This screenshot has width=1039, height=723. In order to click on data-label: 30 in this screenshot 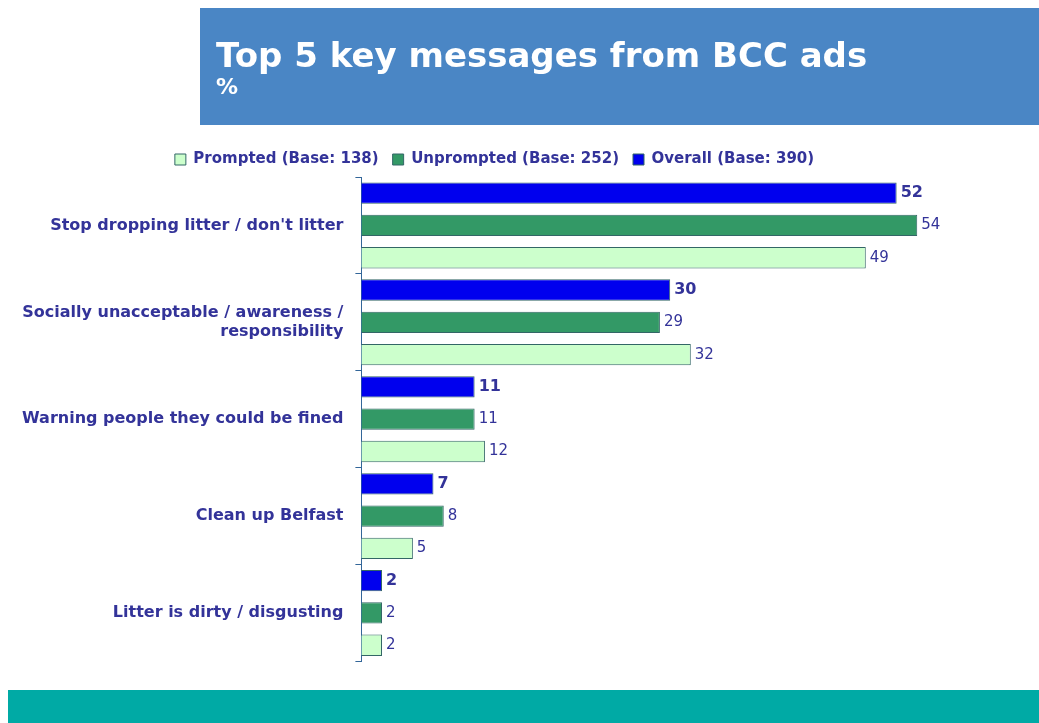, I will do `click(685, 289)`.